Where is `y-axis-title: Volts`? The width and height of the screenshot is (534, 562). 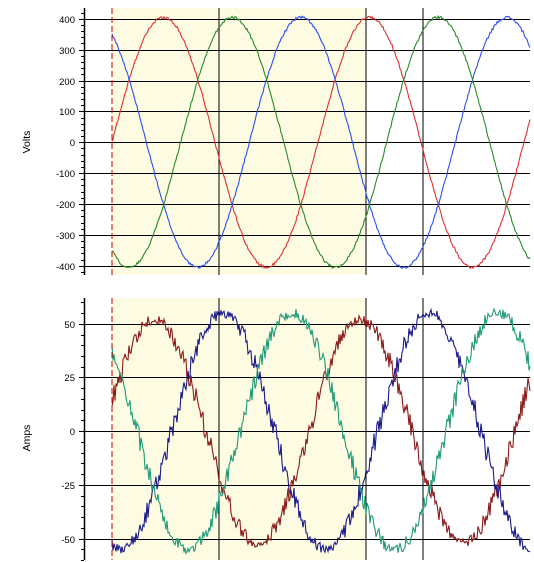 y-axis-title: Volts is located at coordinates (27, 142).